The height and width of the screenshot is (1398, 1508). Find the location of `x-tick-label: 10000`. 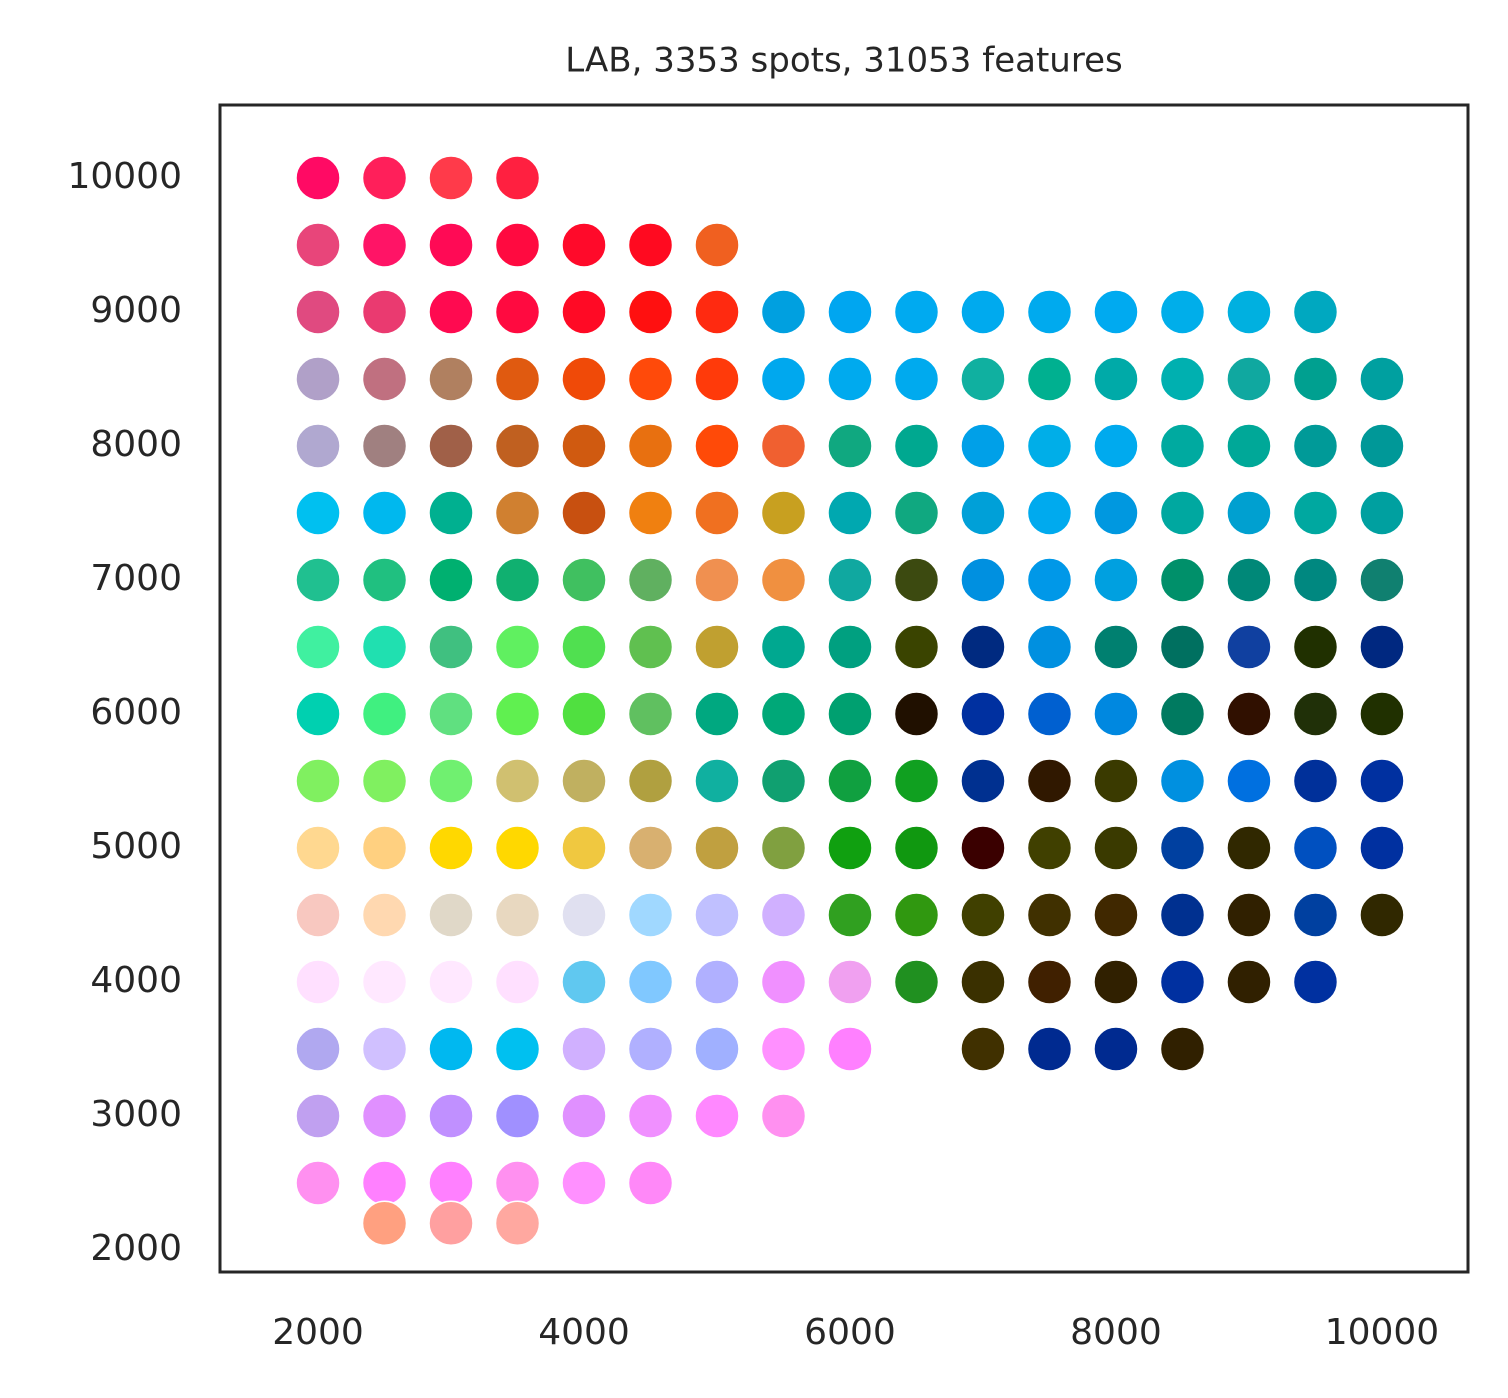

x-tick-label: 10000 is located at coordinates (1382, 1332).